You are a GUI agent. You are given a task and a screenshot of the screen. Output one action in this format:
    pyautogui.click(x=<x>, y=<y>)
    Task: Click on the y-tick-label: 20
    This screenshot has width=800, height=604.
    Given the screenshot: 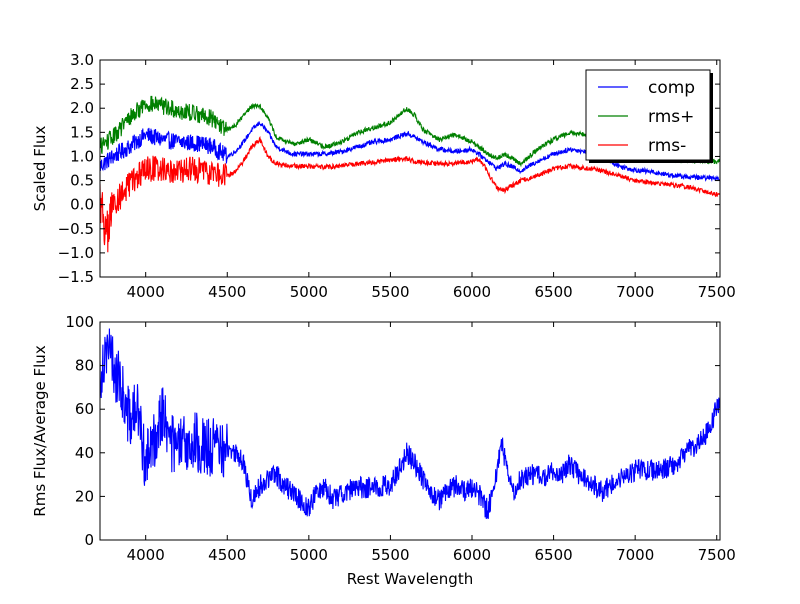 What is the action you would take?
    pyautogui.click(x=84, y=496)
    